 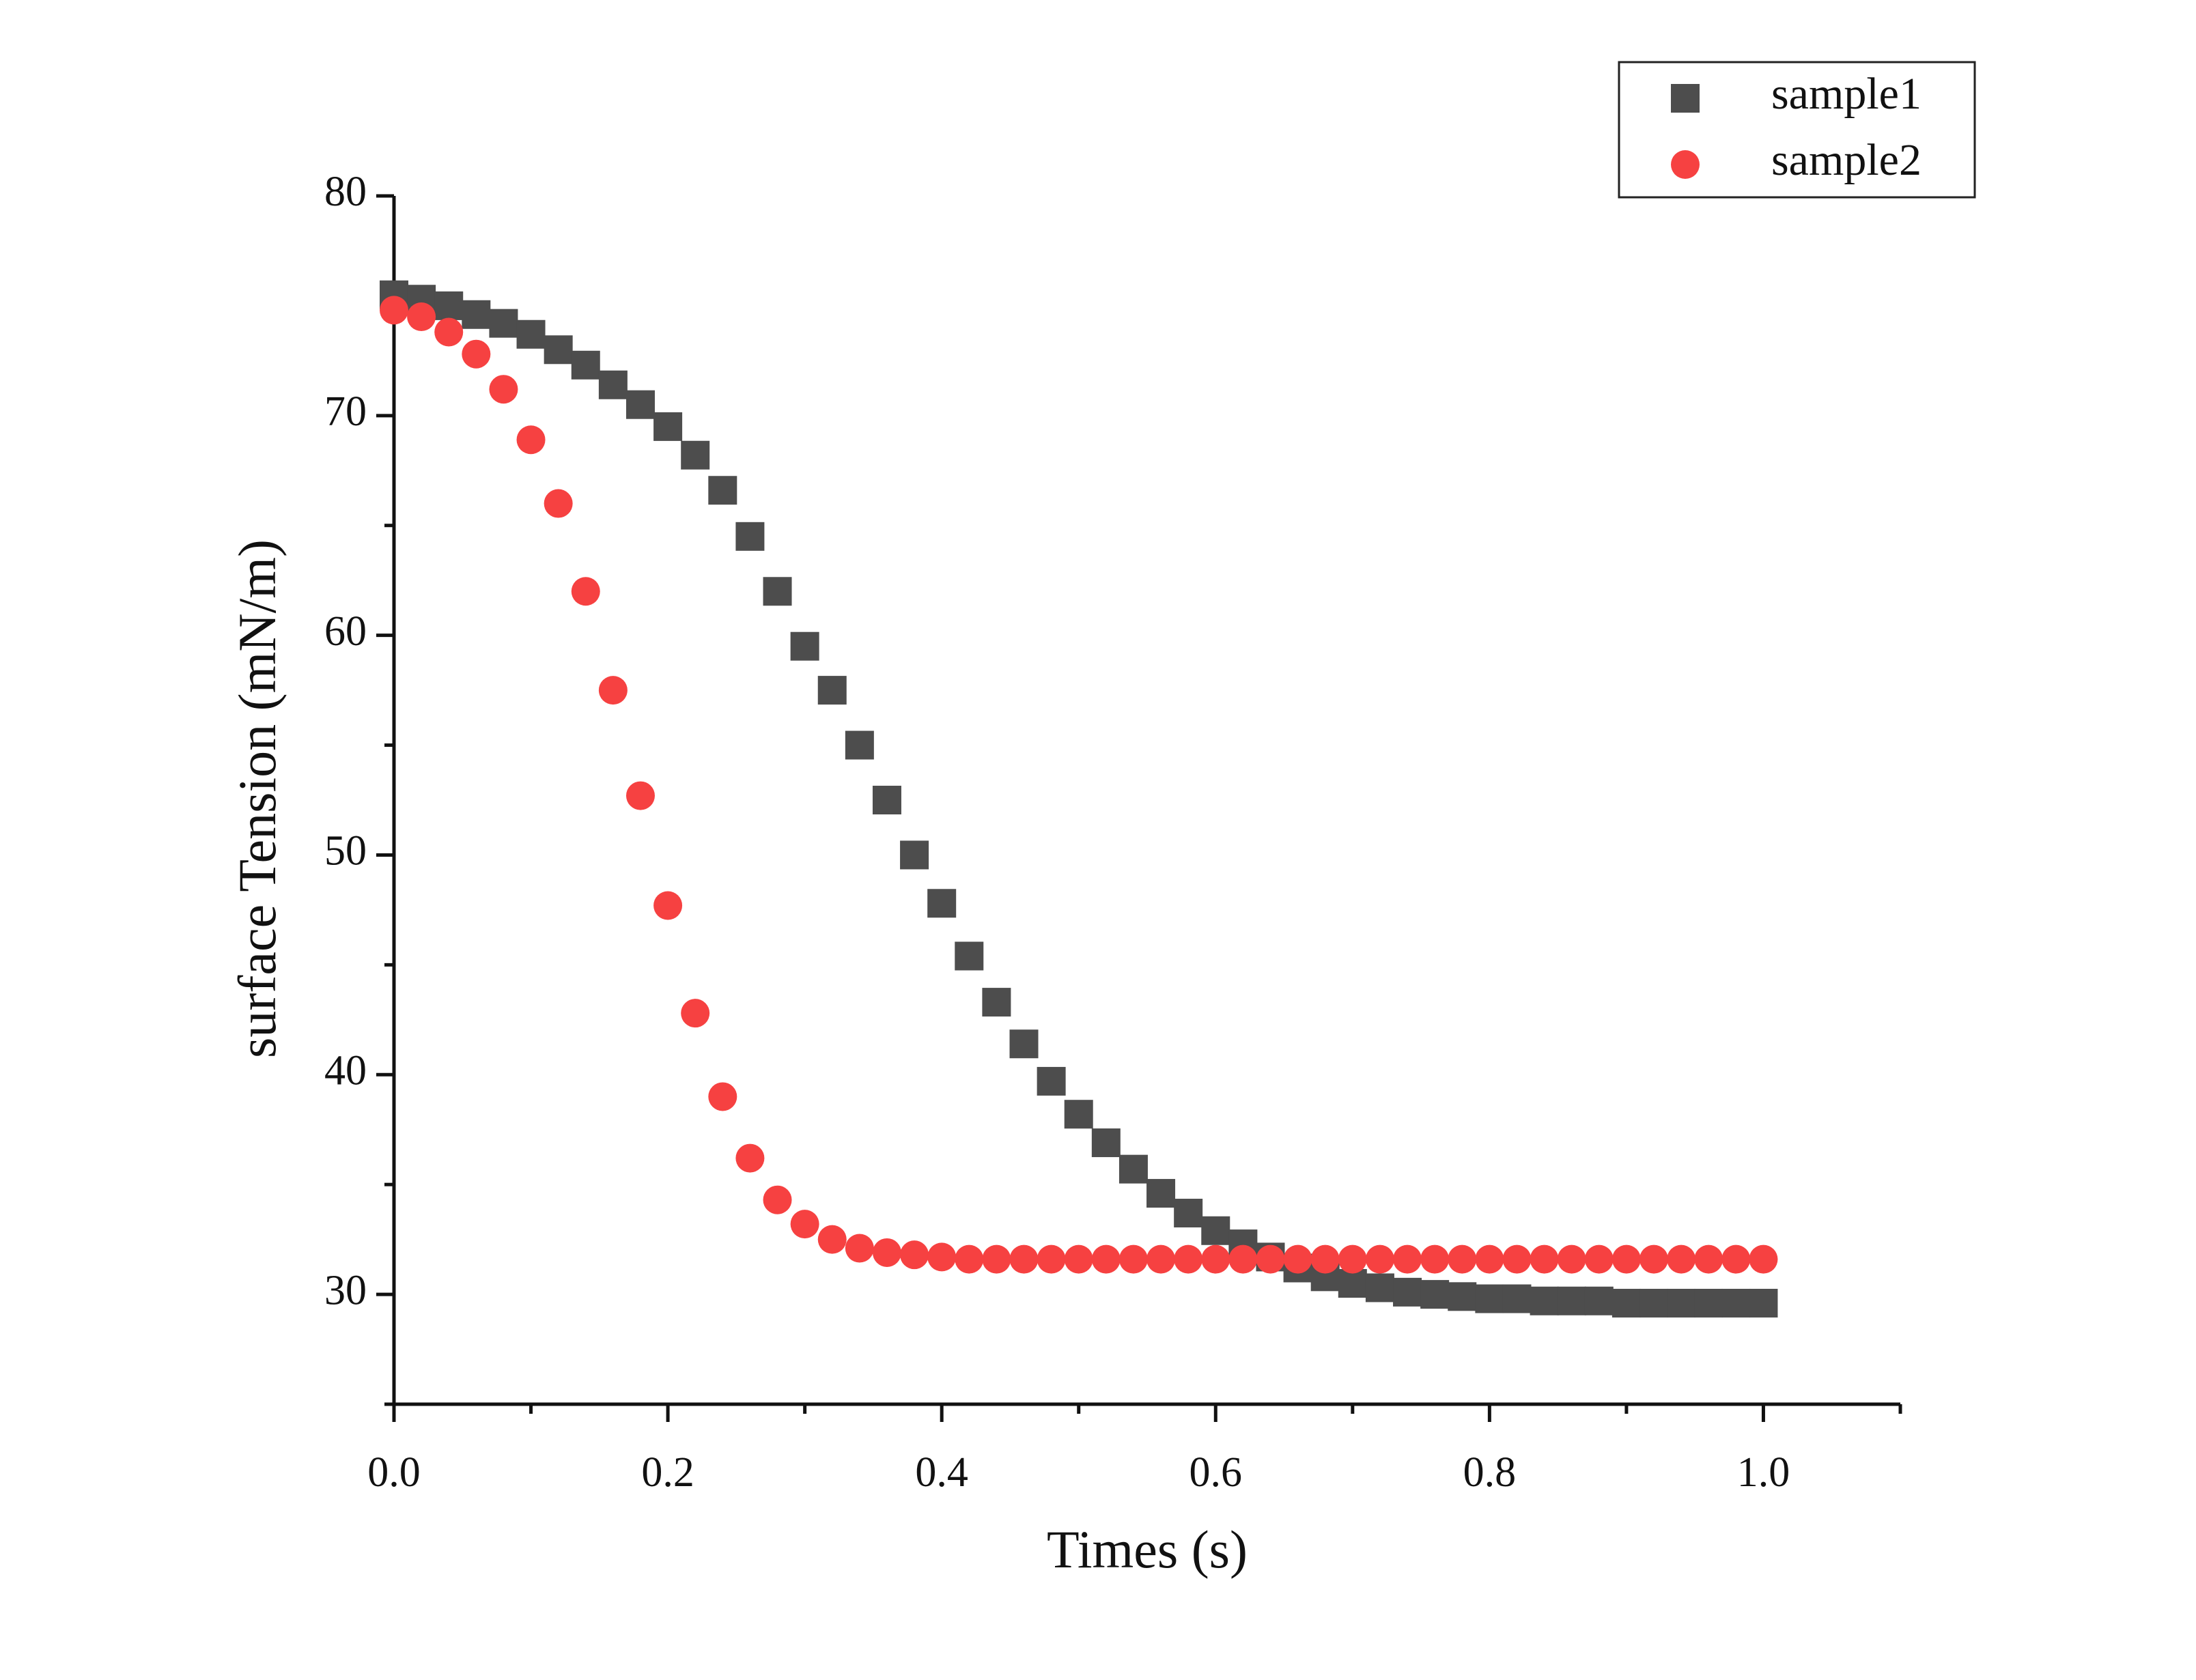 I want to click on x-tick-label: 0.2, so click(x=668, y=1472).